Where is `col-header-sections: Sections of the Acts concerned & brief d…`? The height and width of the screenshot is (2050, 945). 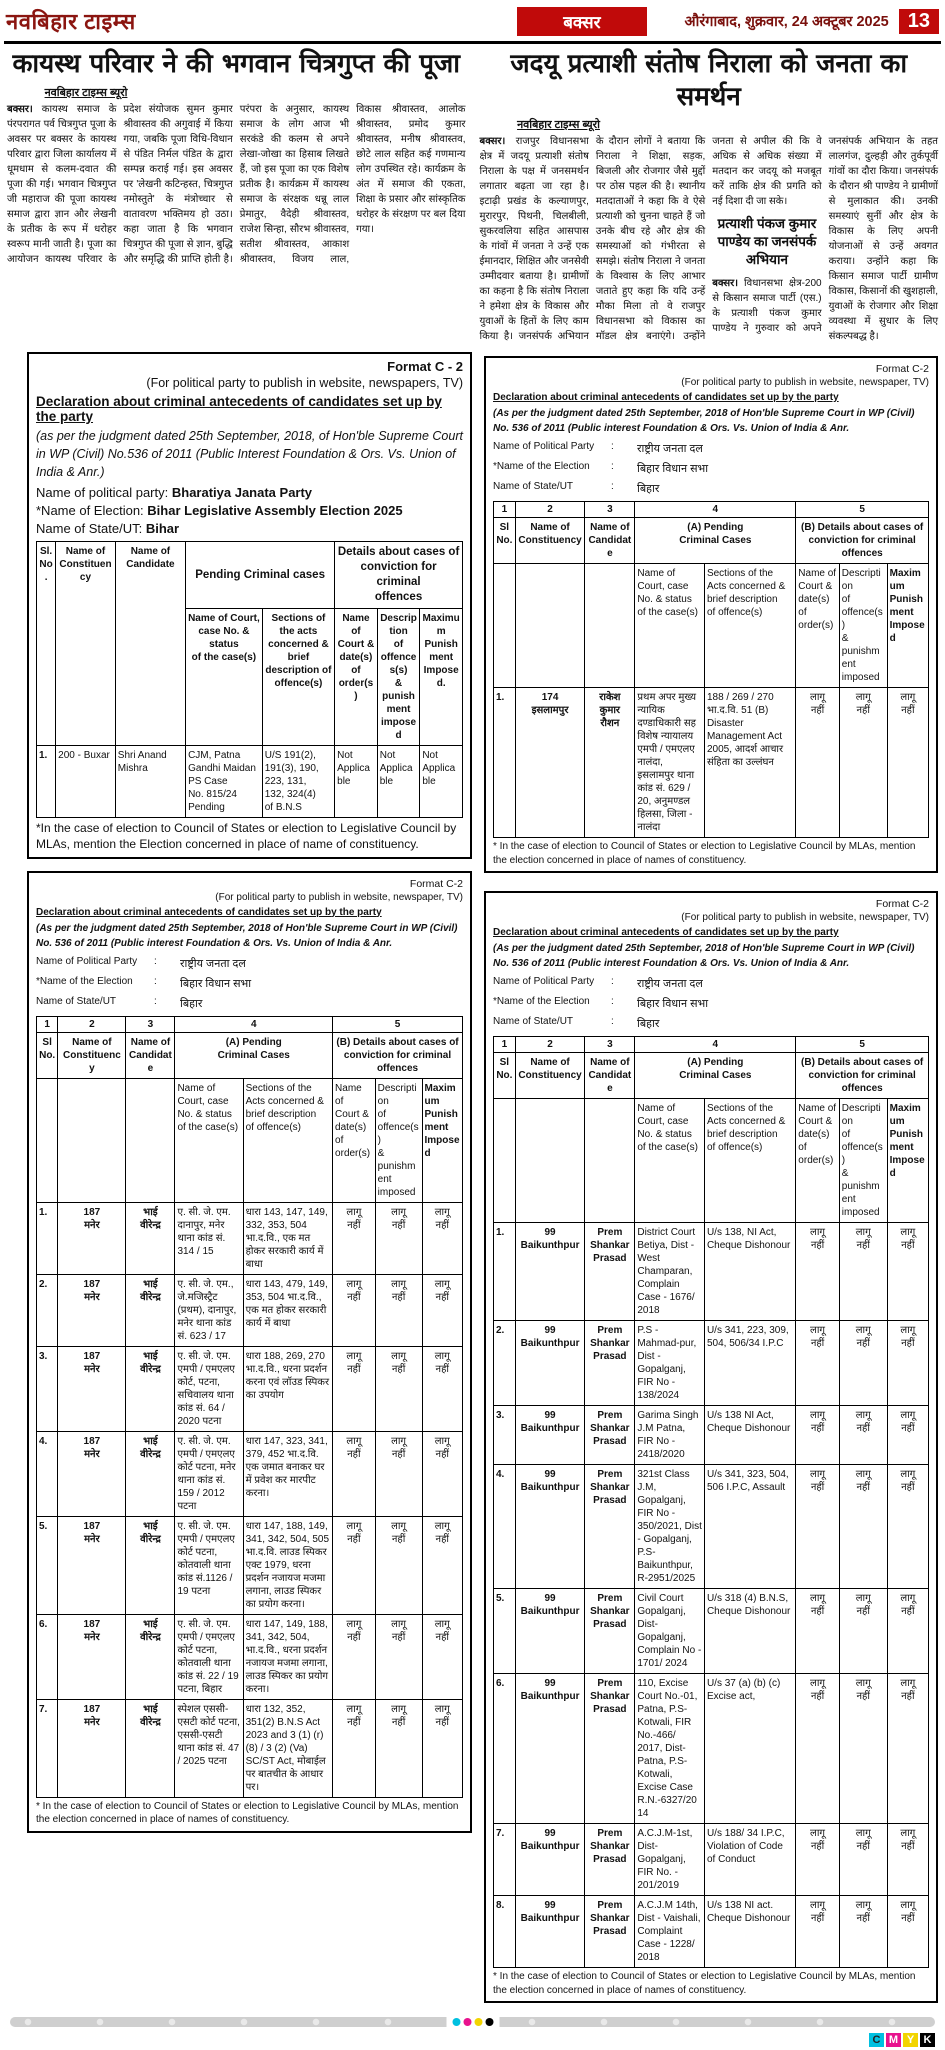 col-header-sections: Sections of the Acts concerned & brief d… is located at coordinates (750, 625).